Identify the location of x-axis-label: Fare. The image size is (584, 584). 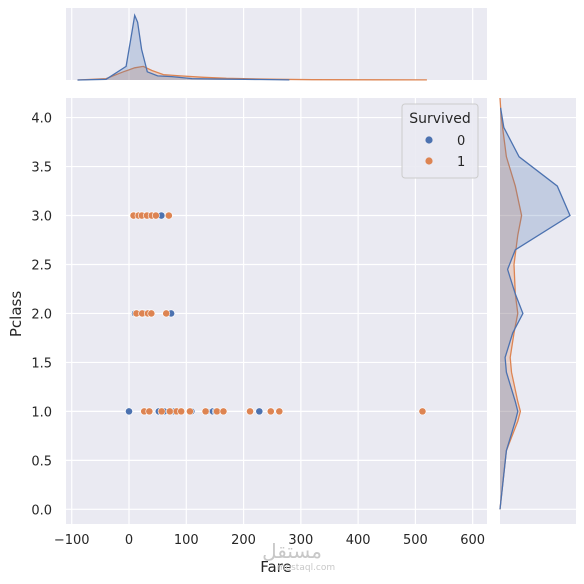
(276, 567).